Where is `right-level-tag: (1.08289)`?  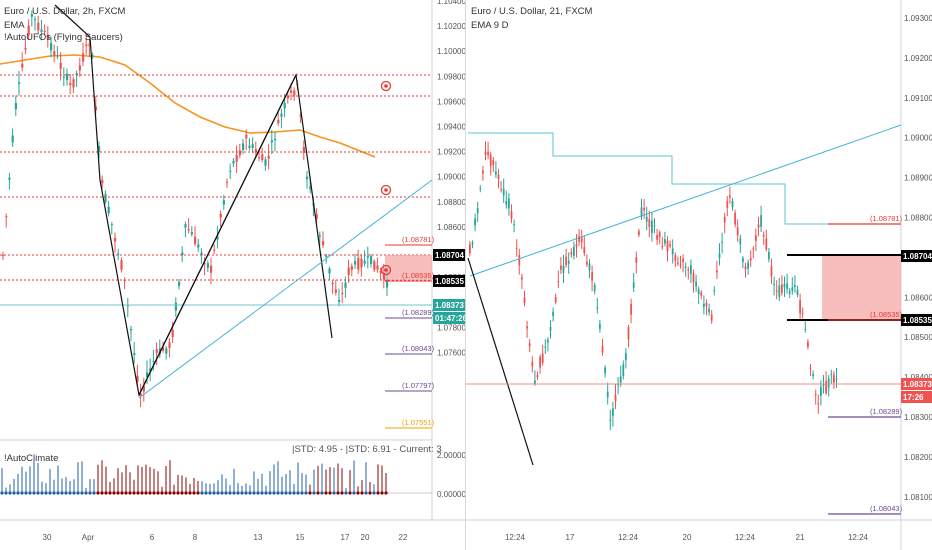 right-level-tag: (1.08289) is located at coordinates (886, 411).